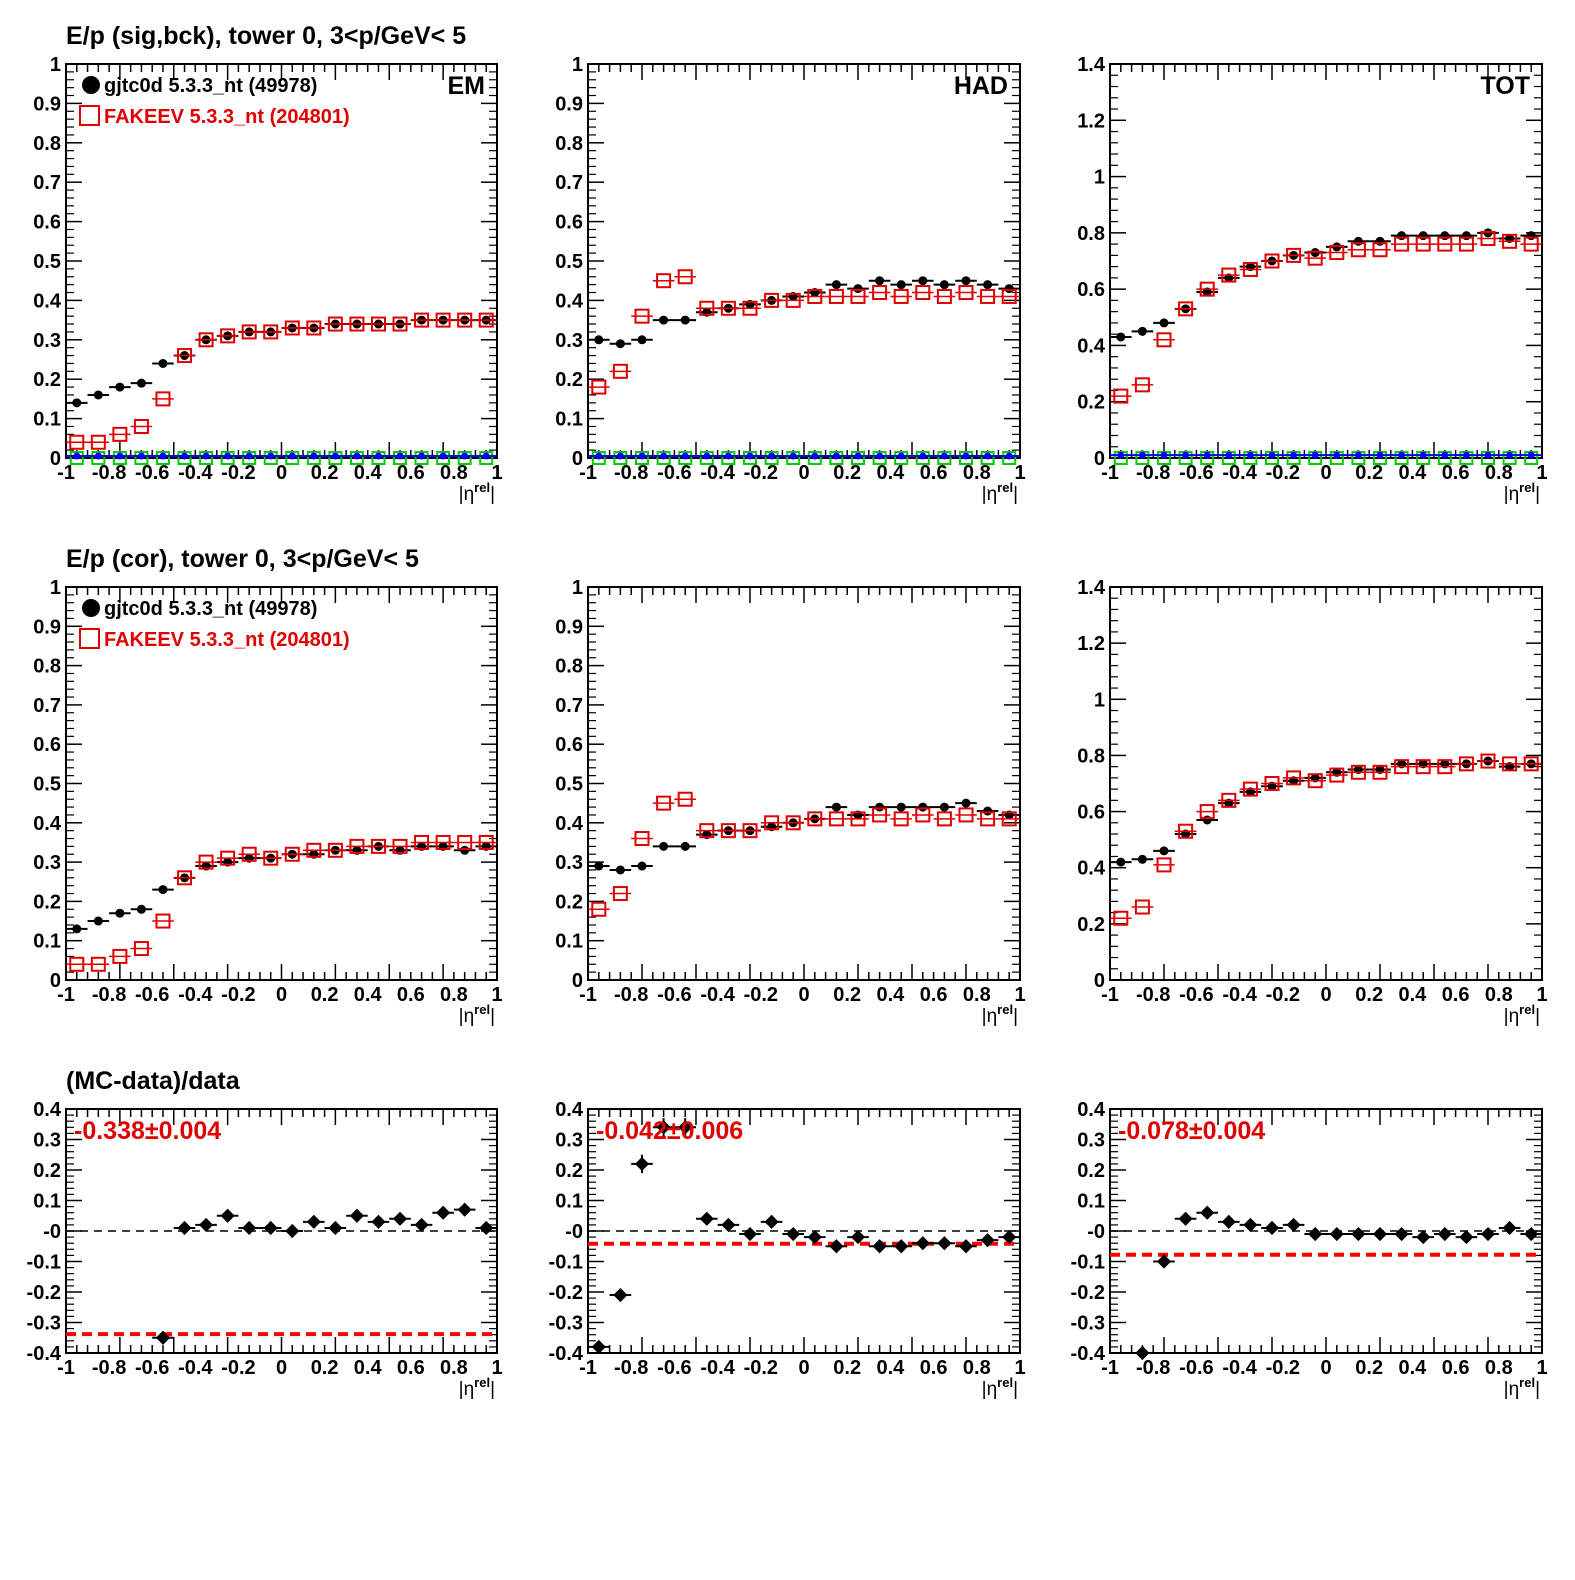 Image resolution: width=1575 pixels, height=1580 pixels. What do you see at coordinates (569, 341) in the screenshot?
I see `y-tick-label: 0.3` at bounding box center [569, 341].